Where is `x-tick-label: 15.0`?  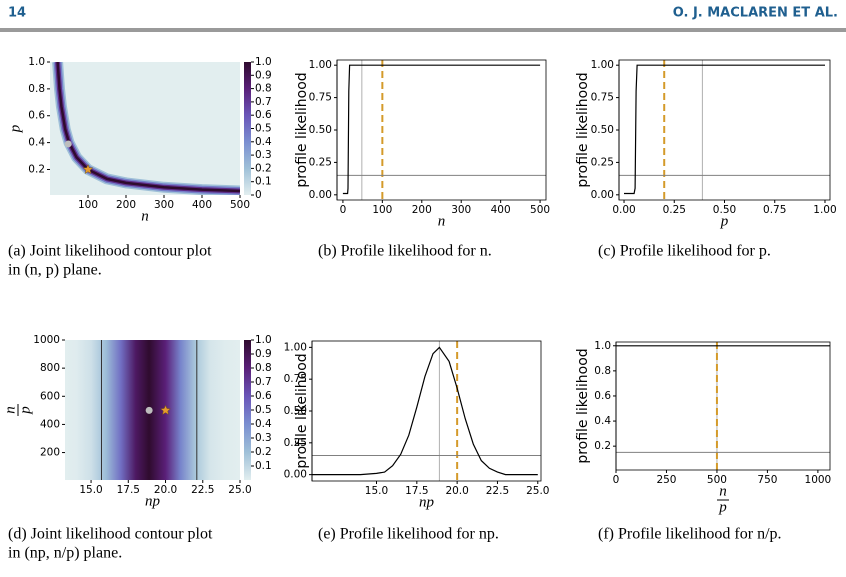
x-tick-label: 15.0 is located at coordinates (90, 490).